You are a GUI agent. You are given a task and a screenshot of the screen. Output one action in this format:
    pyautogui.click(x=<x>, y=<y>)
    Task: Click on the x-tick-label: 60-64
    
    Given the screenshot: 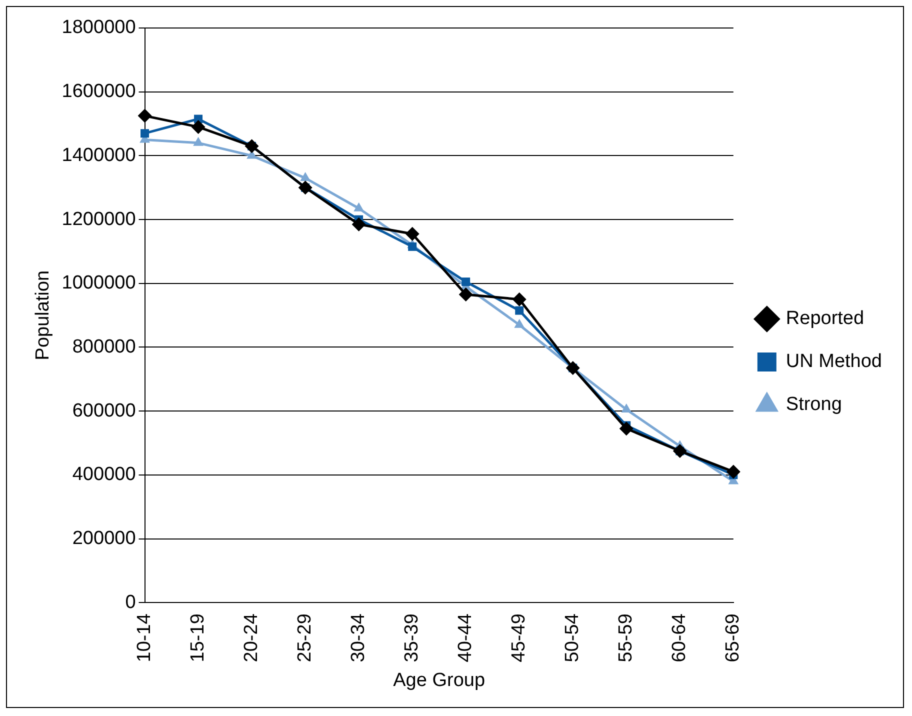 What is the action you would take?
    pyautogui.click(x=679, y=637)
    